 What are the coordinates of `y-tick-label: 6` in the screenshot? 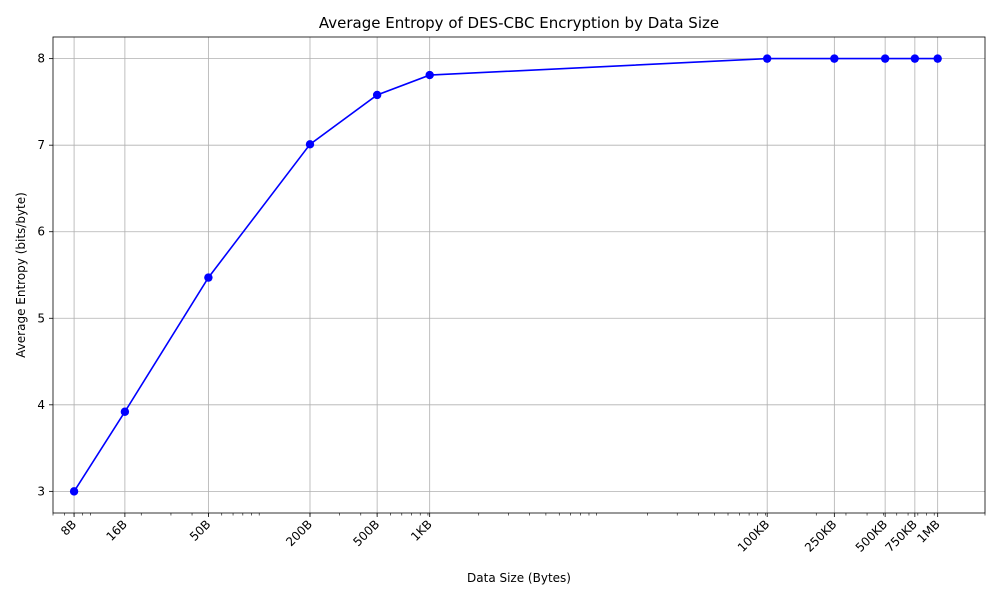 It's located at (41, 232).